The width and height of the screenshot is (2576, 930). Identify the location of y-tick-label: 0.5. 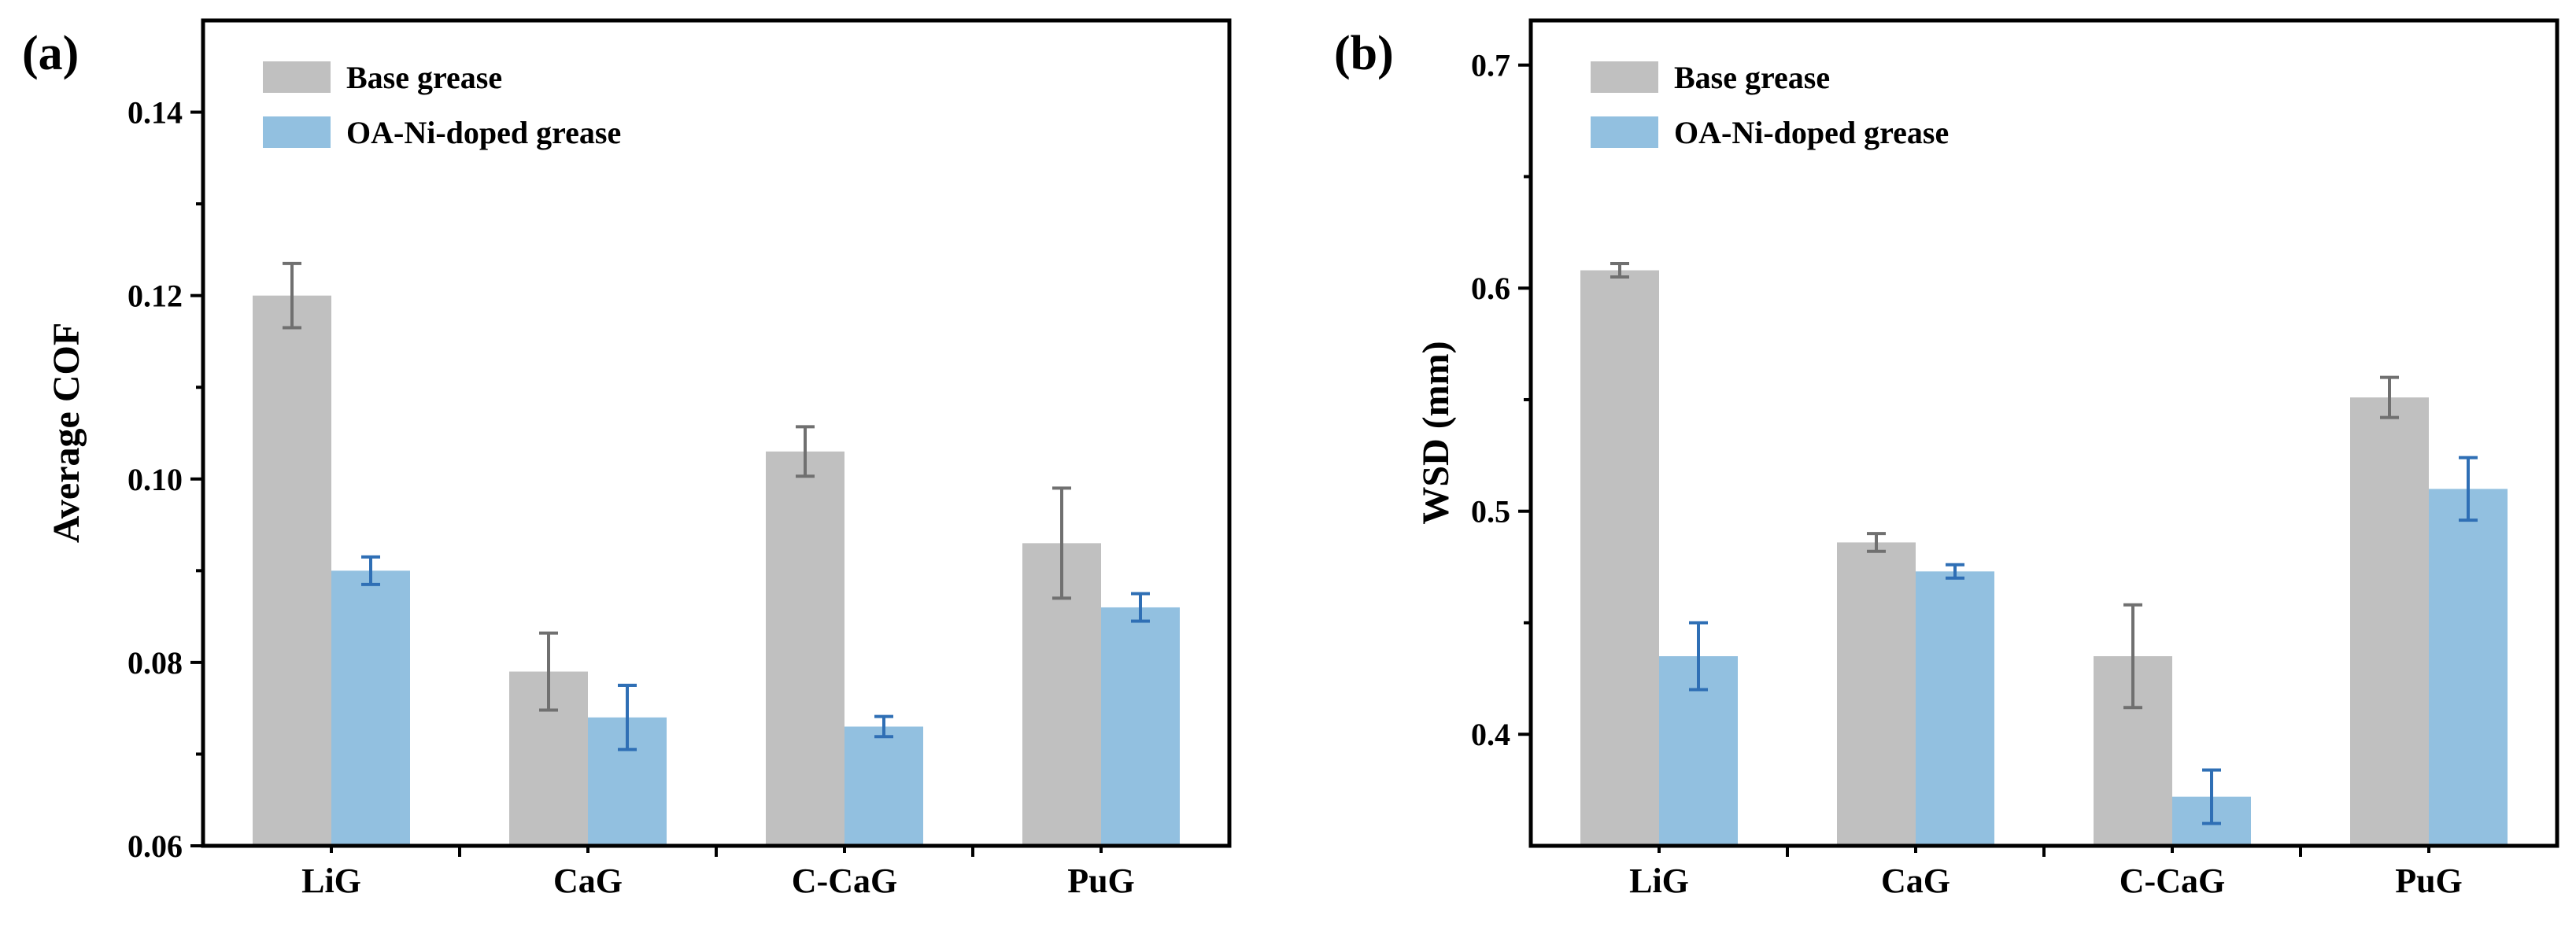
(1490, 512).